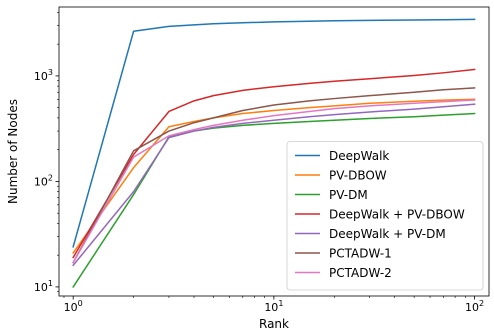 This screenshot has height=333, width=494. I want to click on x-tick-label: 10¹, so click(273, 306).